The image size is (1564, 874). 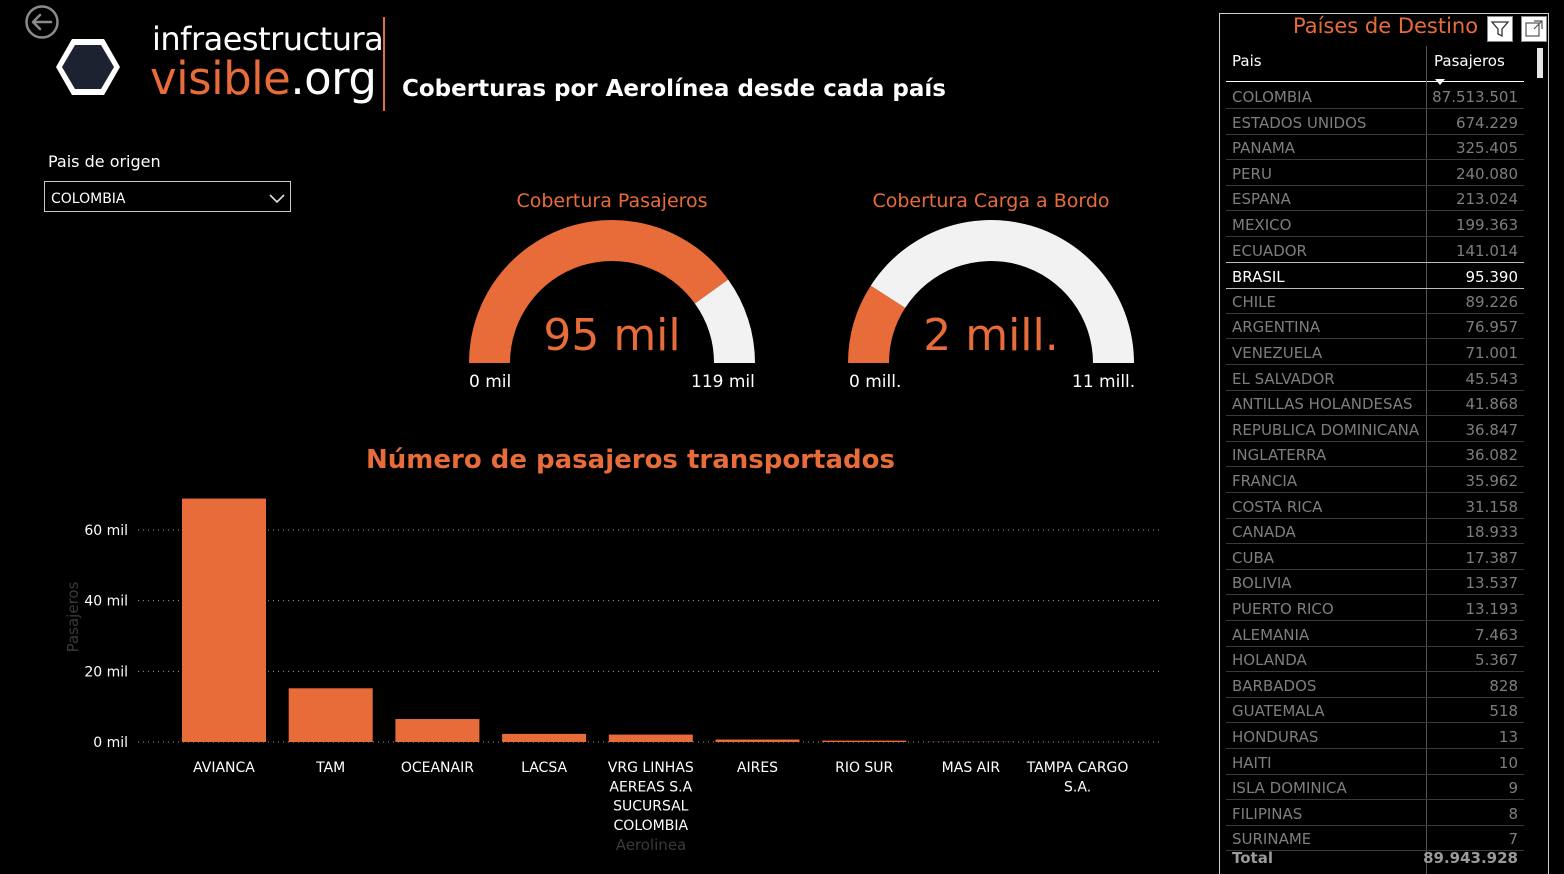 I want to click on table-row: VENEZUELA 71.001, so click(x=1375, y=352).